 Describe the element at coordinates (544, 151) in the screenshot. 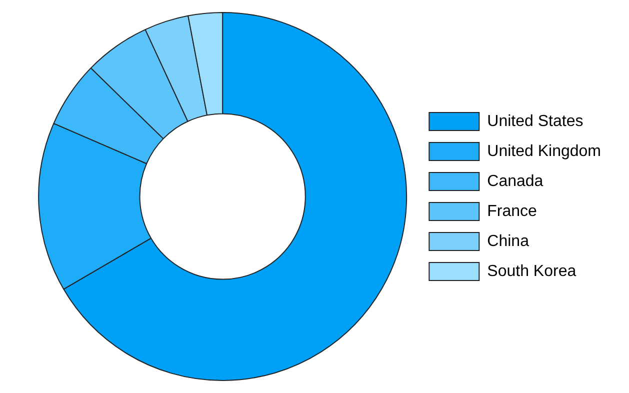

I see `legend-label: United Kingdom` at that location.